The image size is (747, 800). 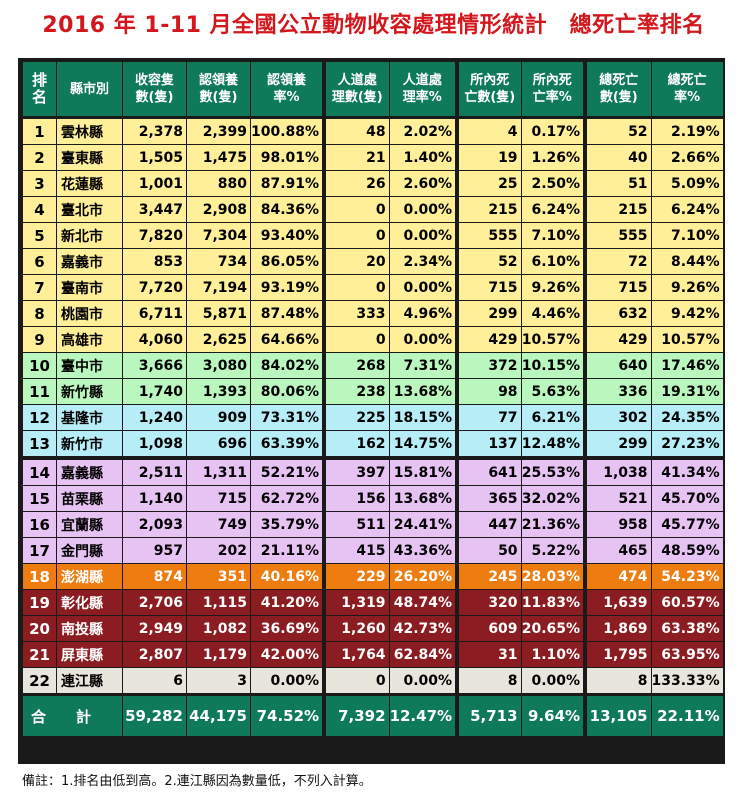 I want to click on cell-total-death-rate: 6.24%, so click(x=686, y=209).